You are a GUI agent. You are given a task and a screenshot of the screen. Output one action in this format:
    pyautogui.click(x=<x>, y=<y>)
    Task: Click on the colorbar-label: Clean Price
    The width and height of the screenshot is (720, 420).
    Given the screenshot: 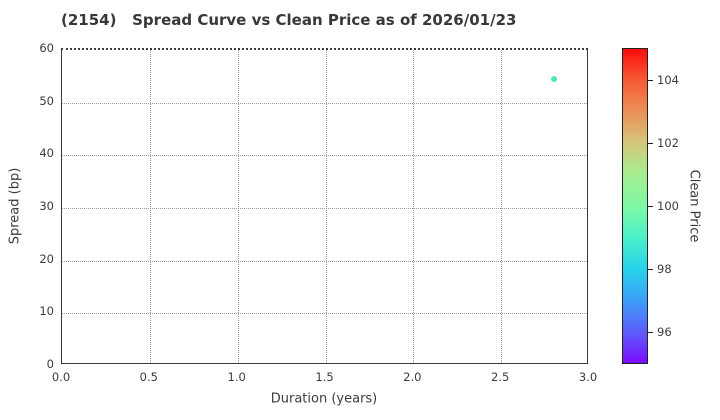 What is the action you would take?
    pyautogui.click(x=694, y=206)
    